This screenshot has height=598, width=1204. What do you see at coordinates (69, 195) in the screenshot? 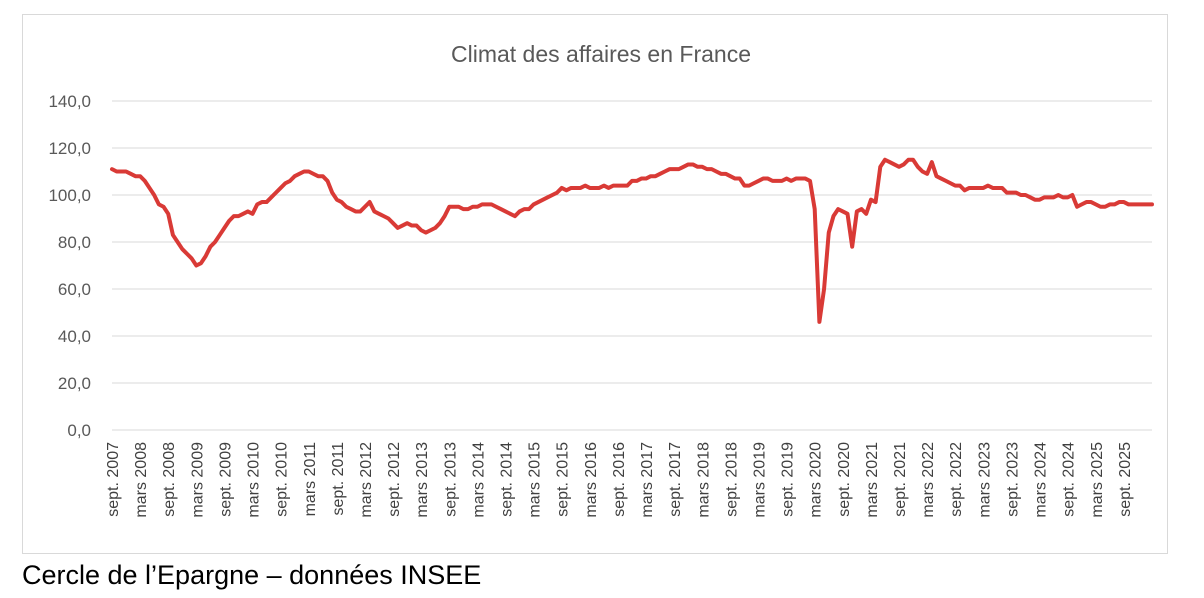
I see `y-tick-label: 100,0` at bounding box center [69, 195].